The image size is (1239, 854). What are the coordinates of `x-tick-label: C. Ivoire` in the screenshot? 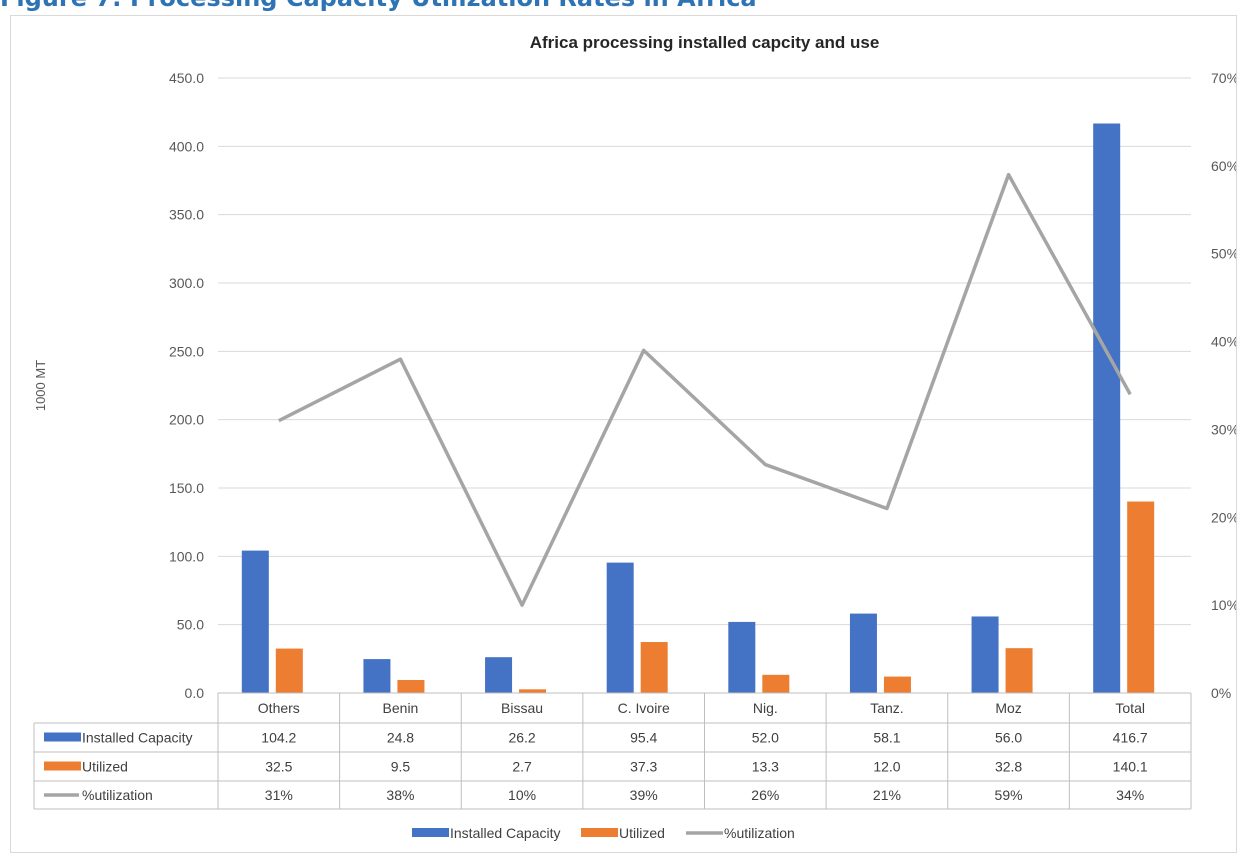 It's located at (644, 708).